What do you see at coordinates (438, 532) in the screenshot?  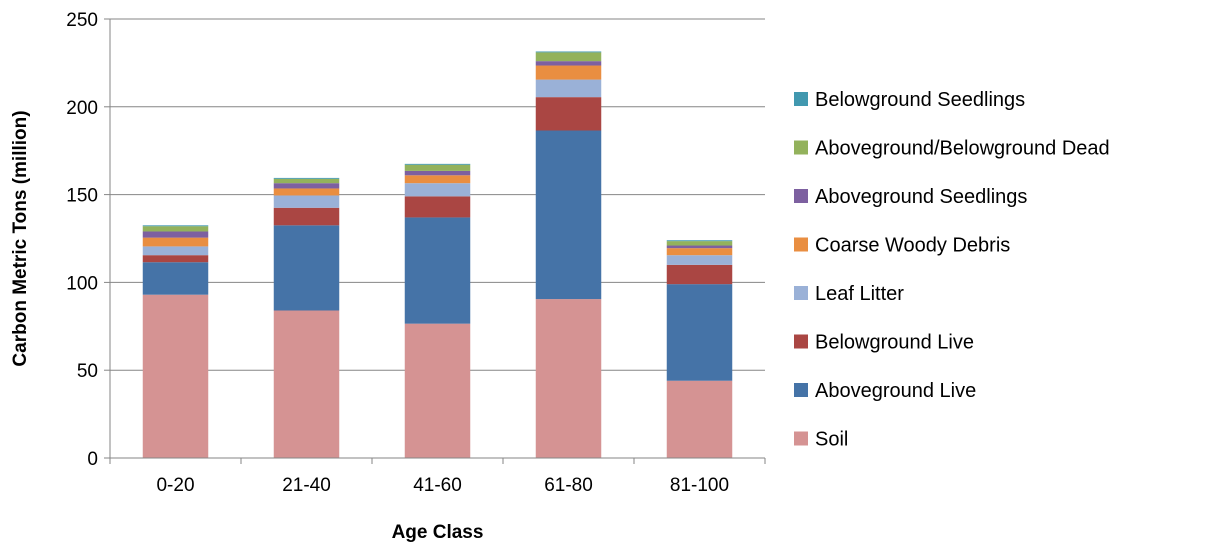 I see `x-axis-title: Age Class` at bounding box center [438, 532].